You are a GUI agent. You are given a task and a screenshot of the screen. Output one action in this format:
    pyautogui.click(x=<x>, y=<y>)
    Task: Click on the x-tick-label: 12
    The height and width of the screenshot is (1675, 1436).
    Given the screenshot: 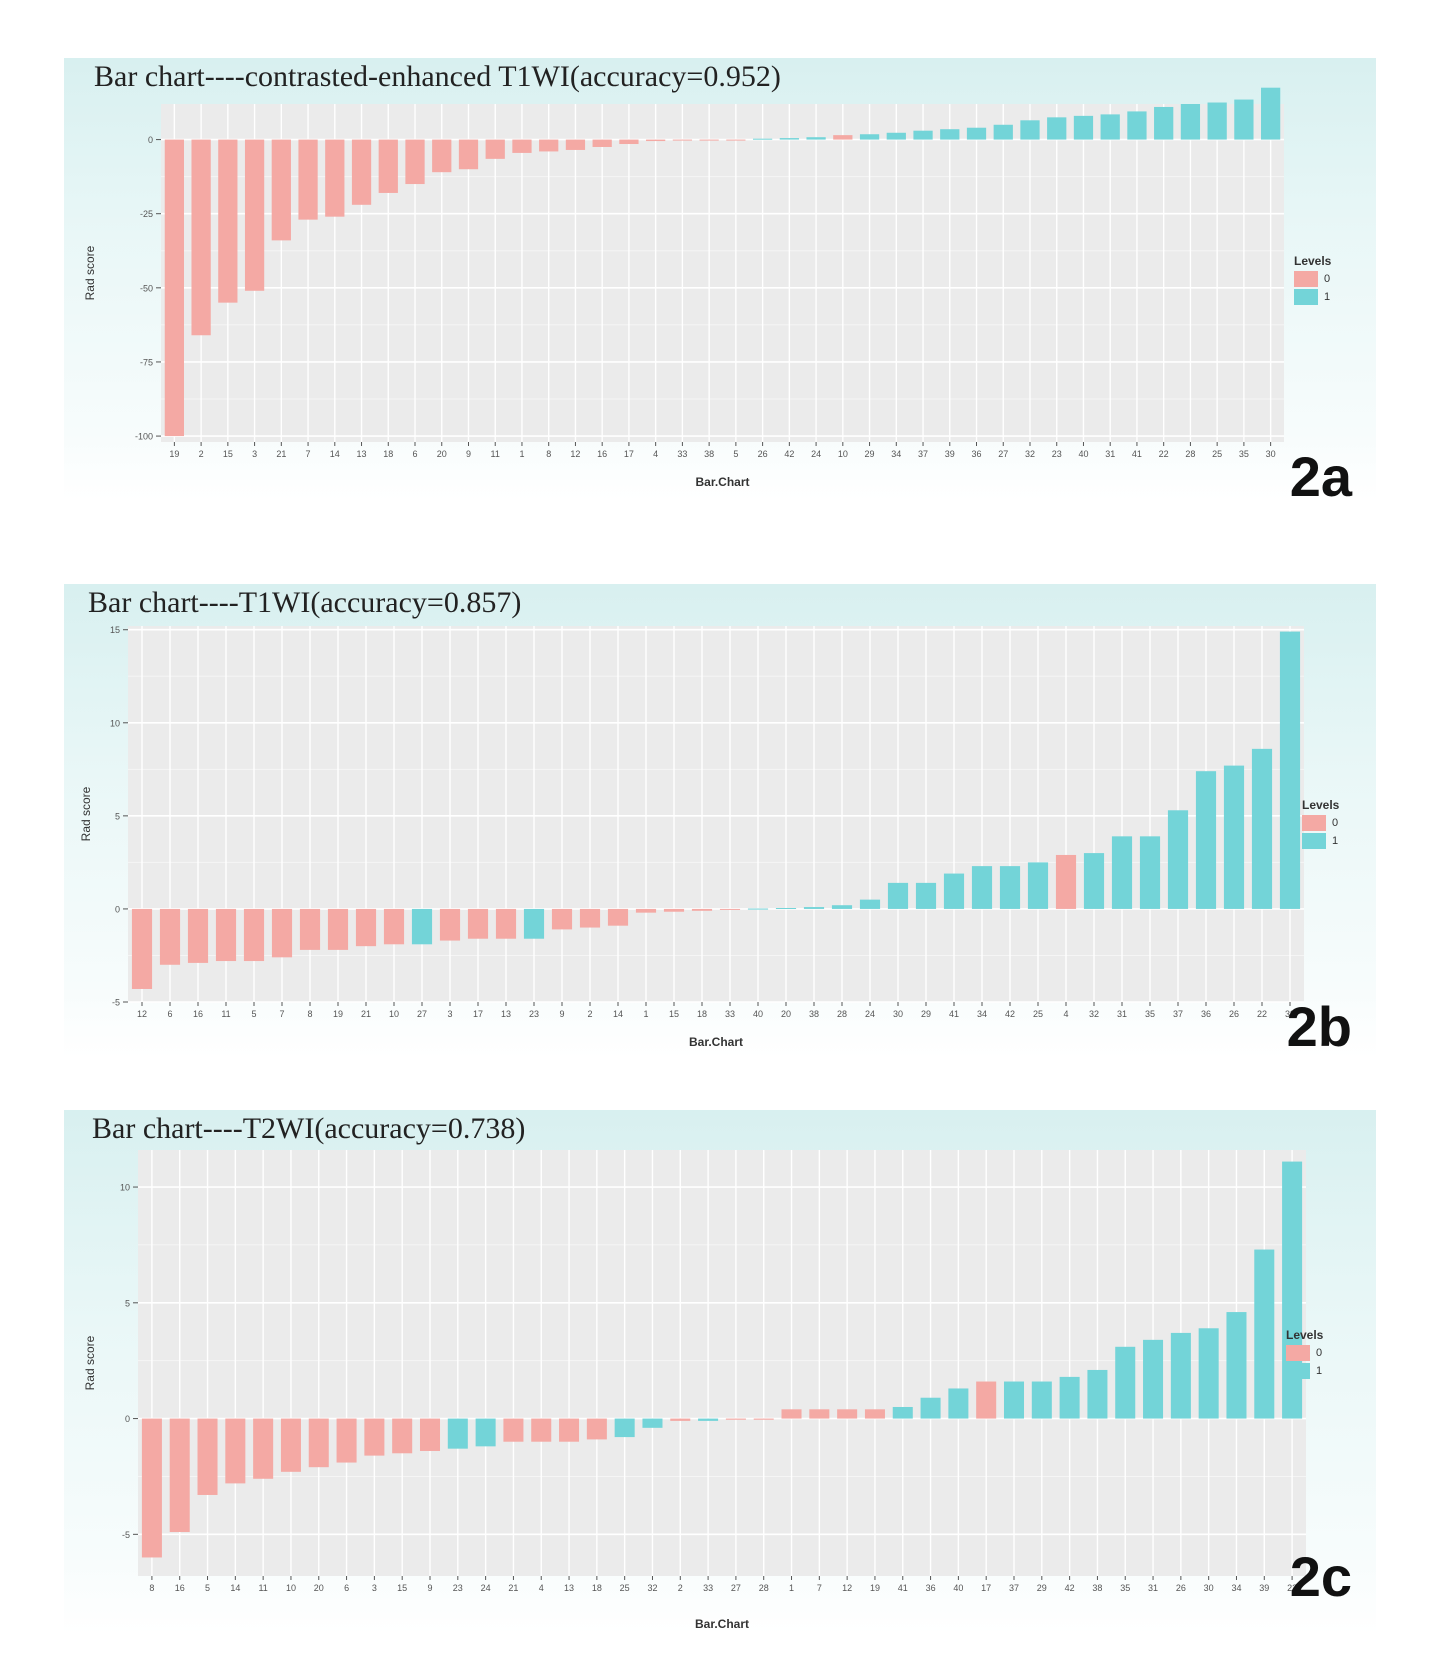 What is the action you would take?
    pyautogui.click(x=142, y=1014)
    